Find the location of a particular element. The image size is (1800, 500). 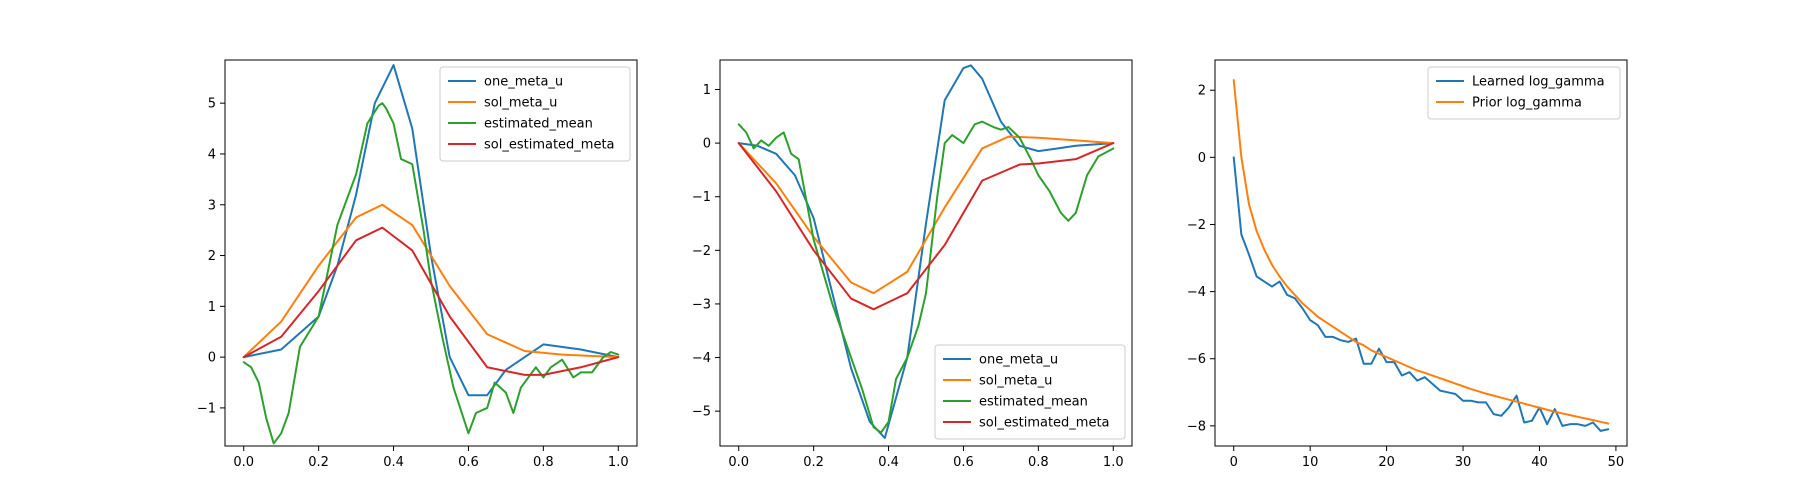

y-tick-label: −3 is located at coordinates (701, 304).